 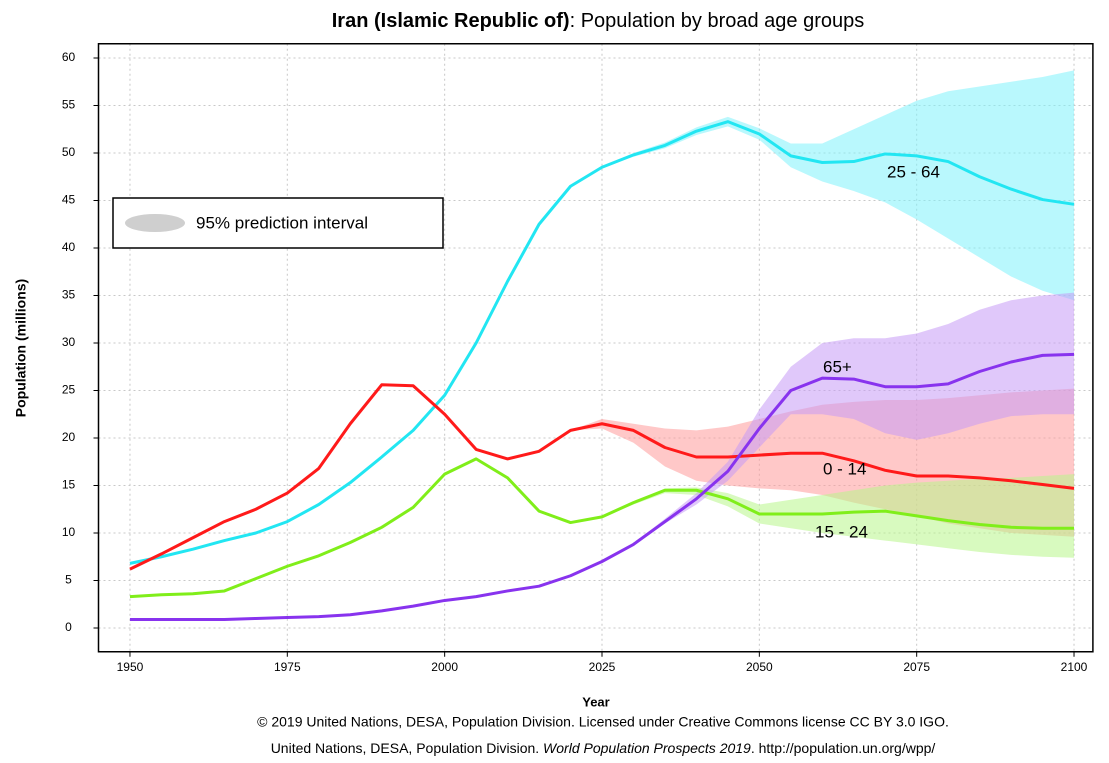 I want to click on note-part: . http://population.un.org/wpp/, so click(x=843, y=748).